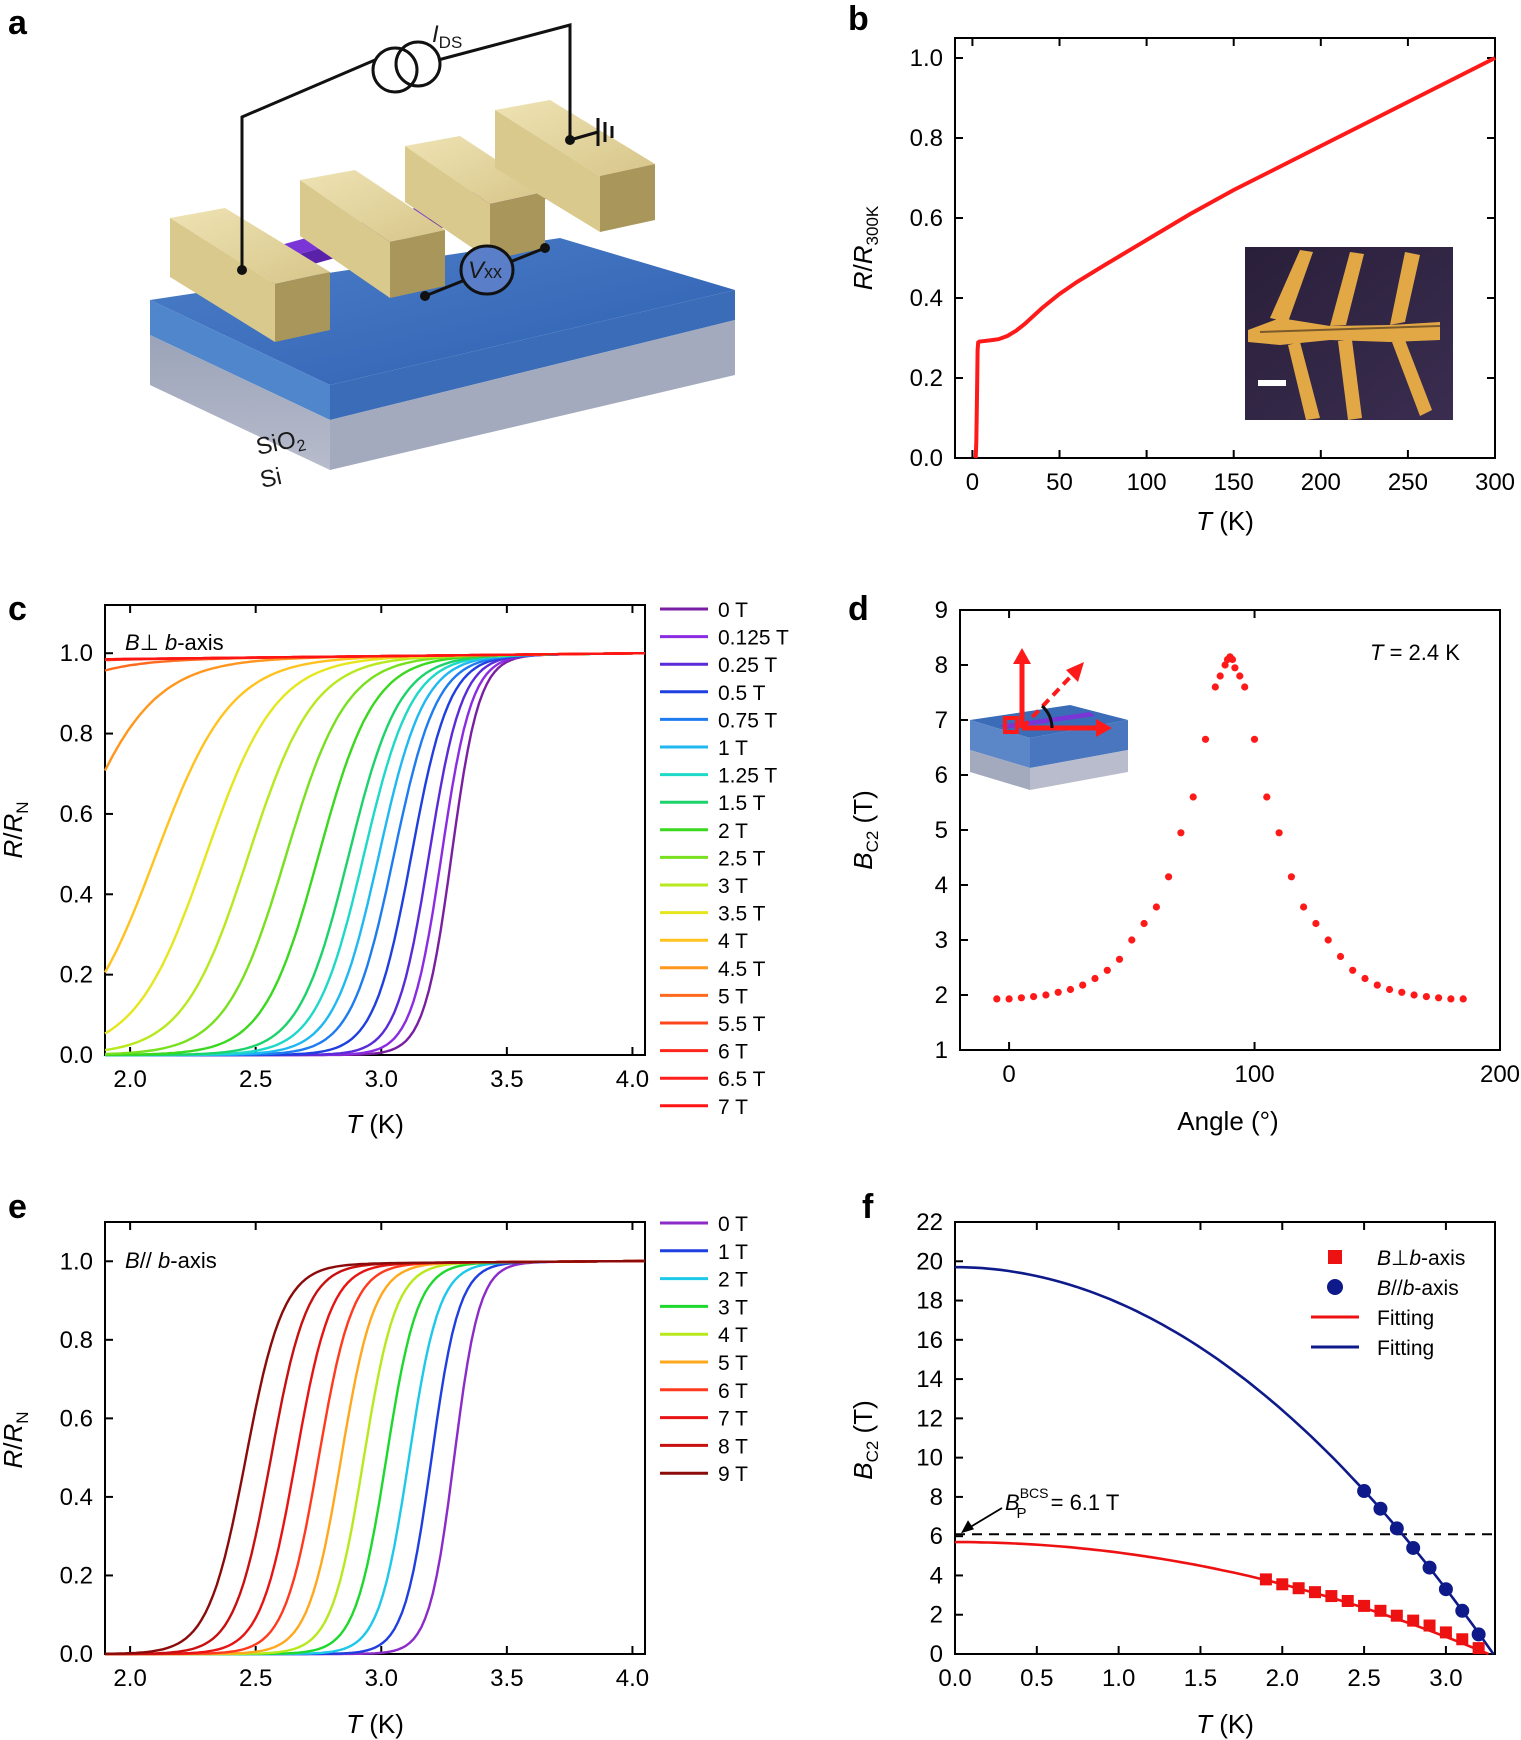 This screenshot has width=1521, height=1740. I want to click on c-ytick-label: 0.8, so click(76, 734).